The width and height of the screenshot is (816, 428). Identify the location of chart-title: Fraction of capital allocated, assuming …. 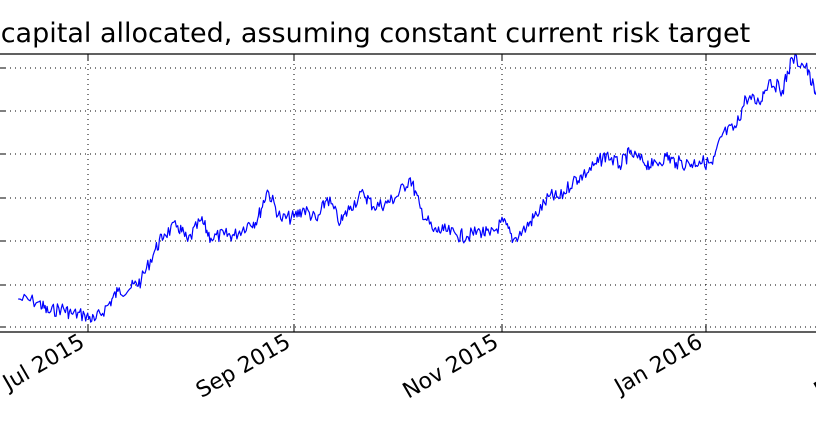
(375, 33).